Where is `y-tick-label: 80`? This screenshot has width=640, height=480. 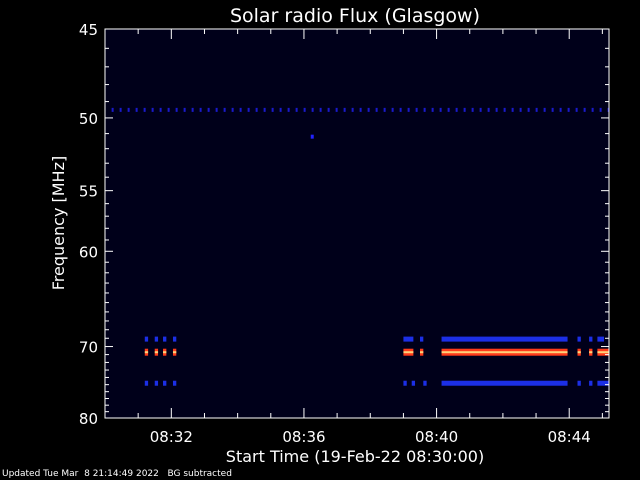
y-tick-label: 80 is located at coordinates (88, 419).